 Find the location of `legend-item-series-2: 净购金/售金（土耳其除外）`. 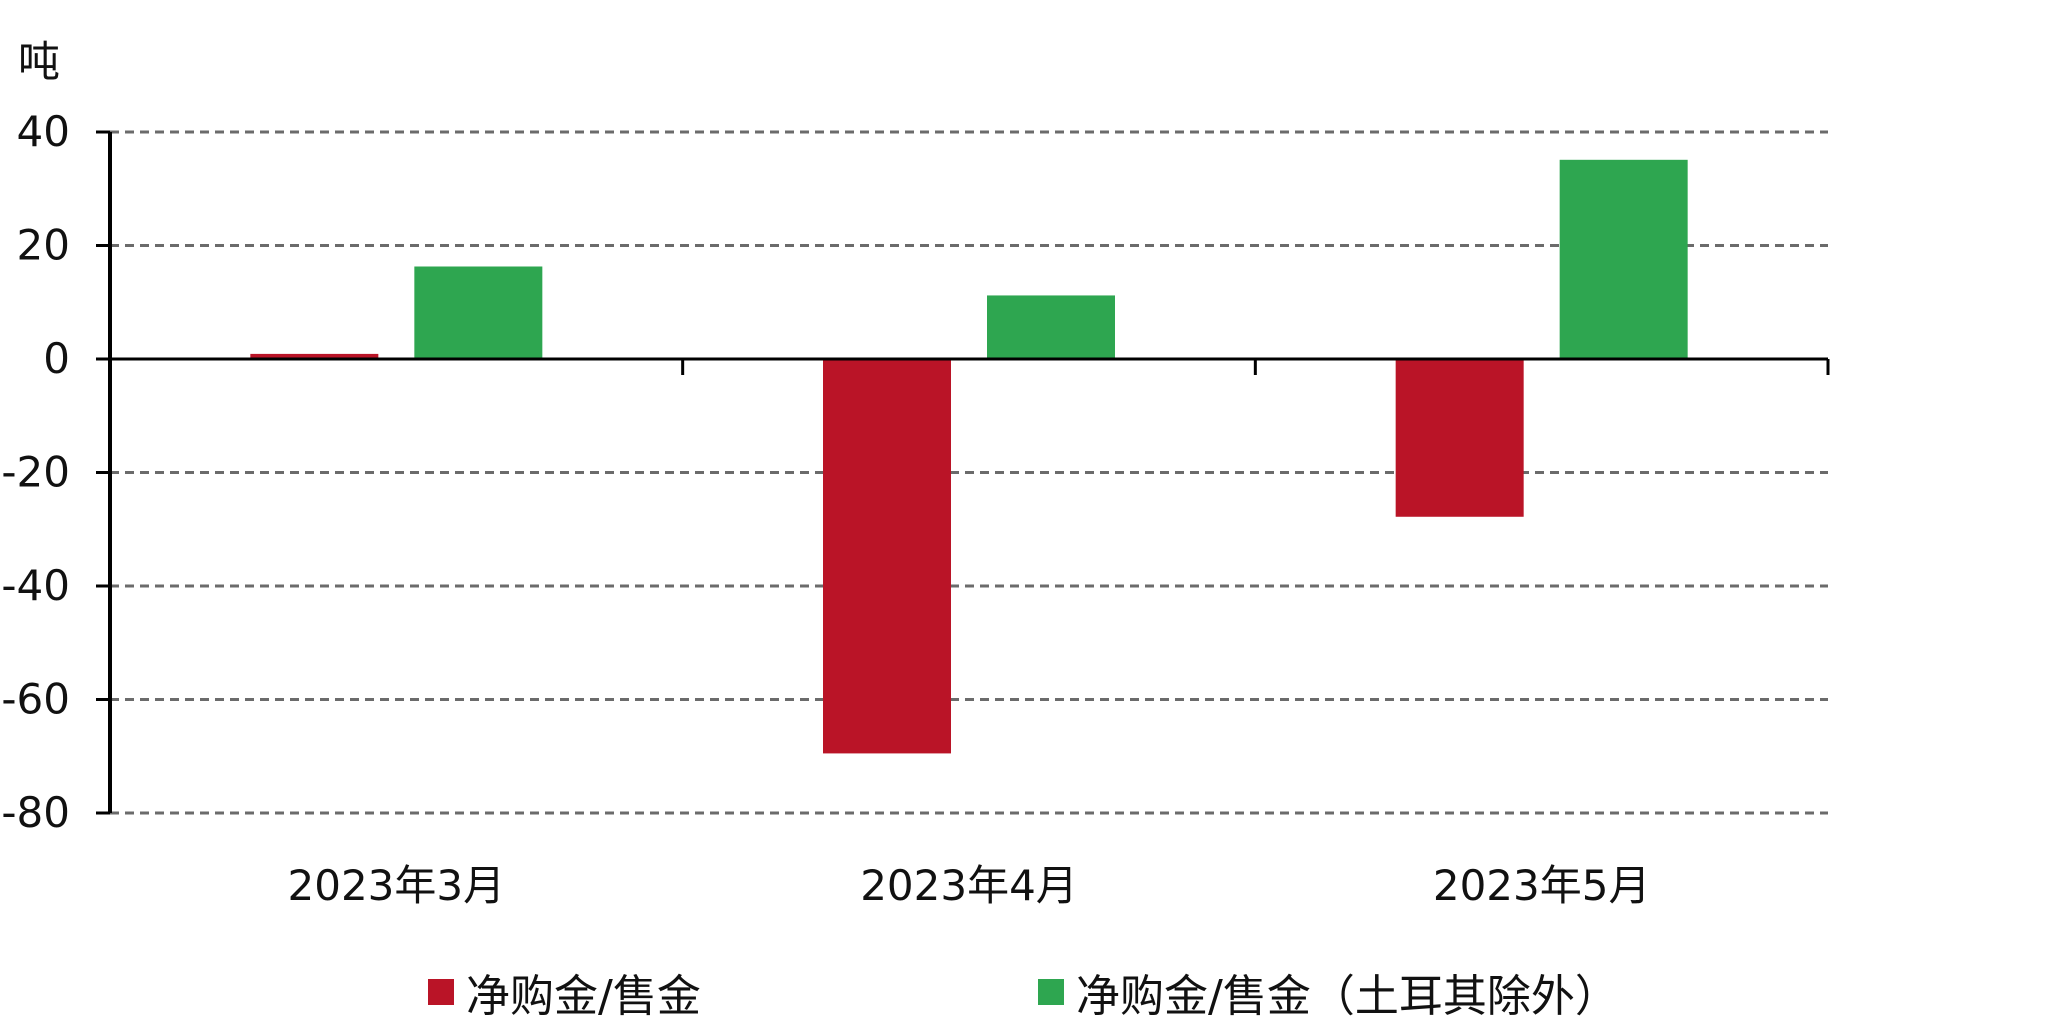

legend-item-series-2: 净购金/售金（土耳其除外） is located at coordinates (1328, 992).